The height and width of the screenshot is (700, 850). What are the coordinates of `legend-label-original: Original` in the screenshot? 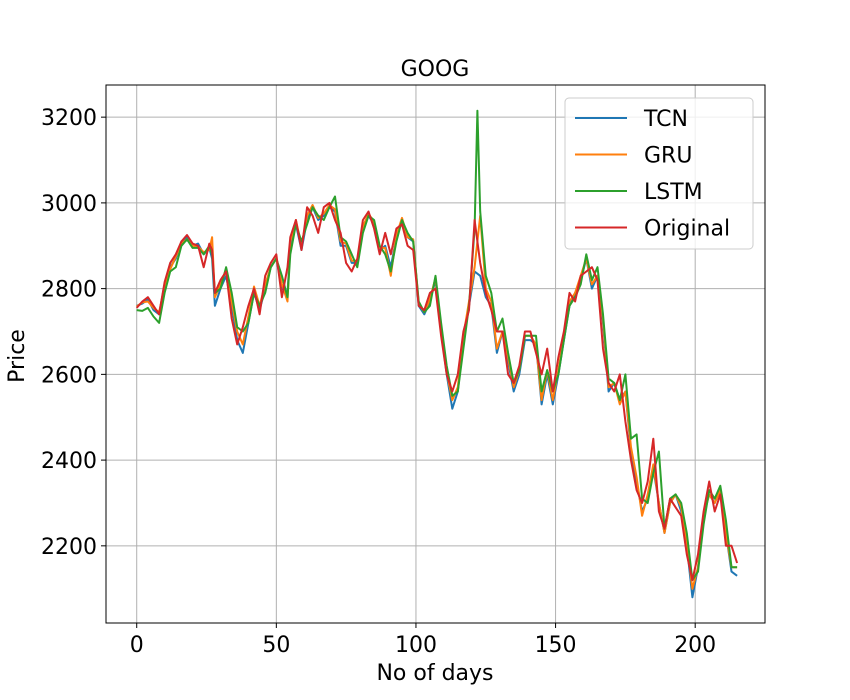 It's located at (687, 229).